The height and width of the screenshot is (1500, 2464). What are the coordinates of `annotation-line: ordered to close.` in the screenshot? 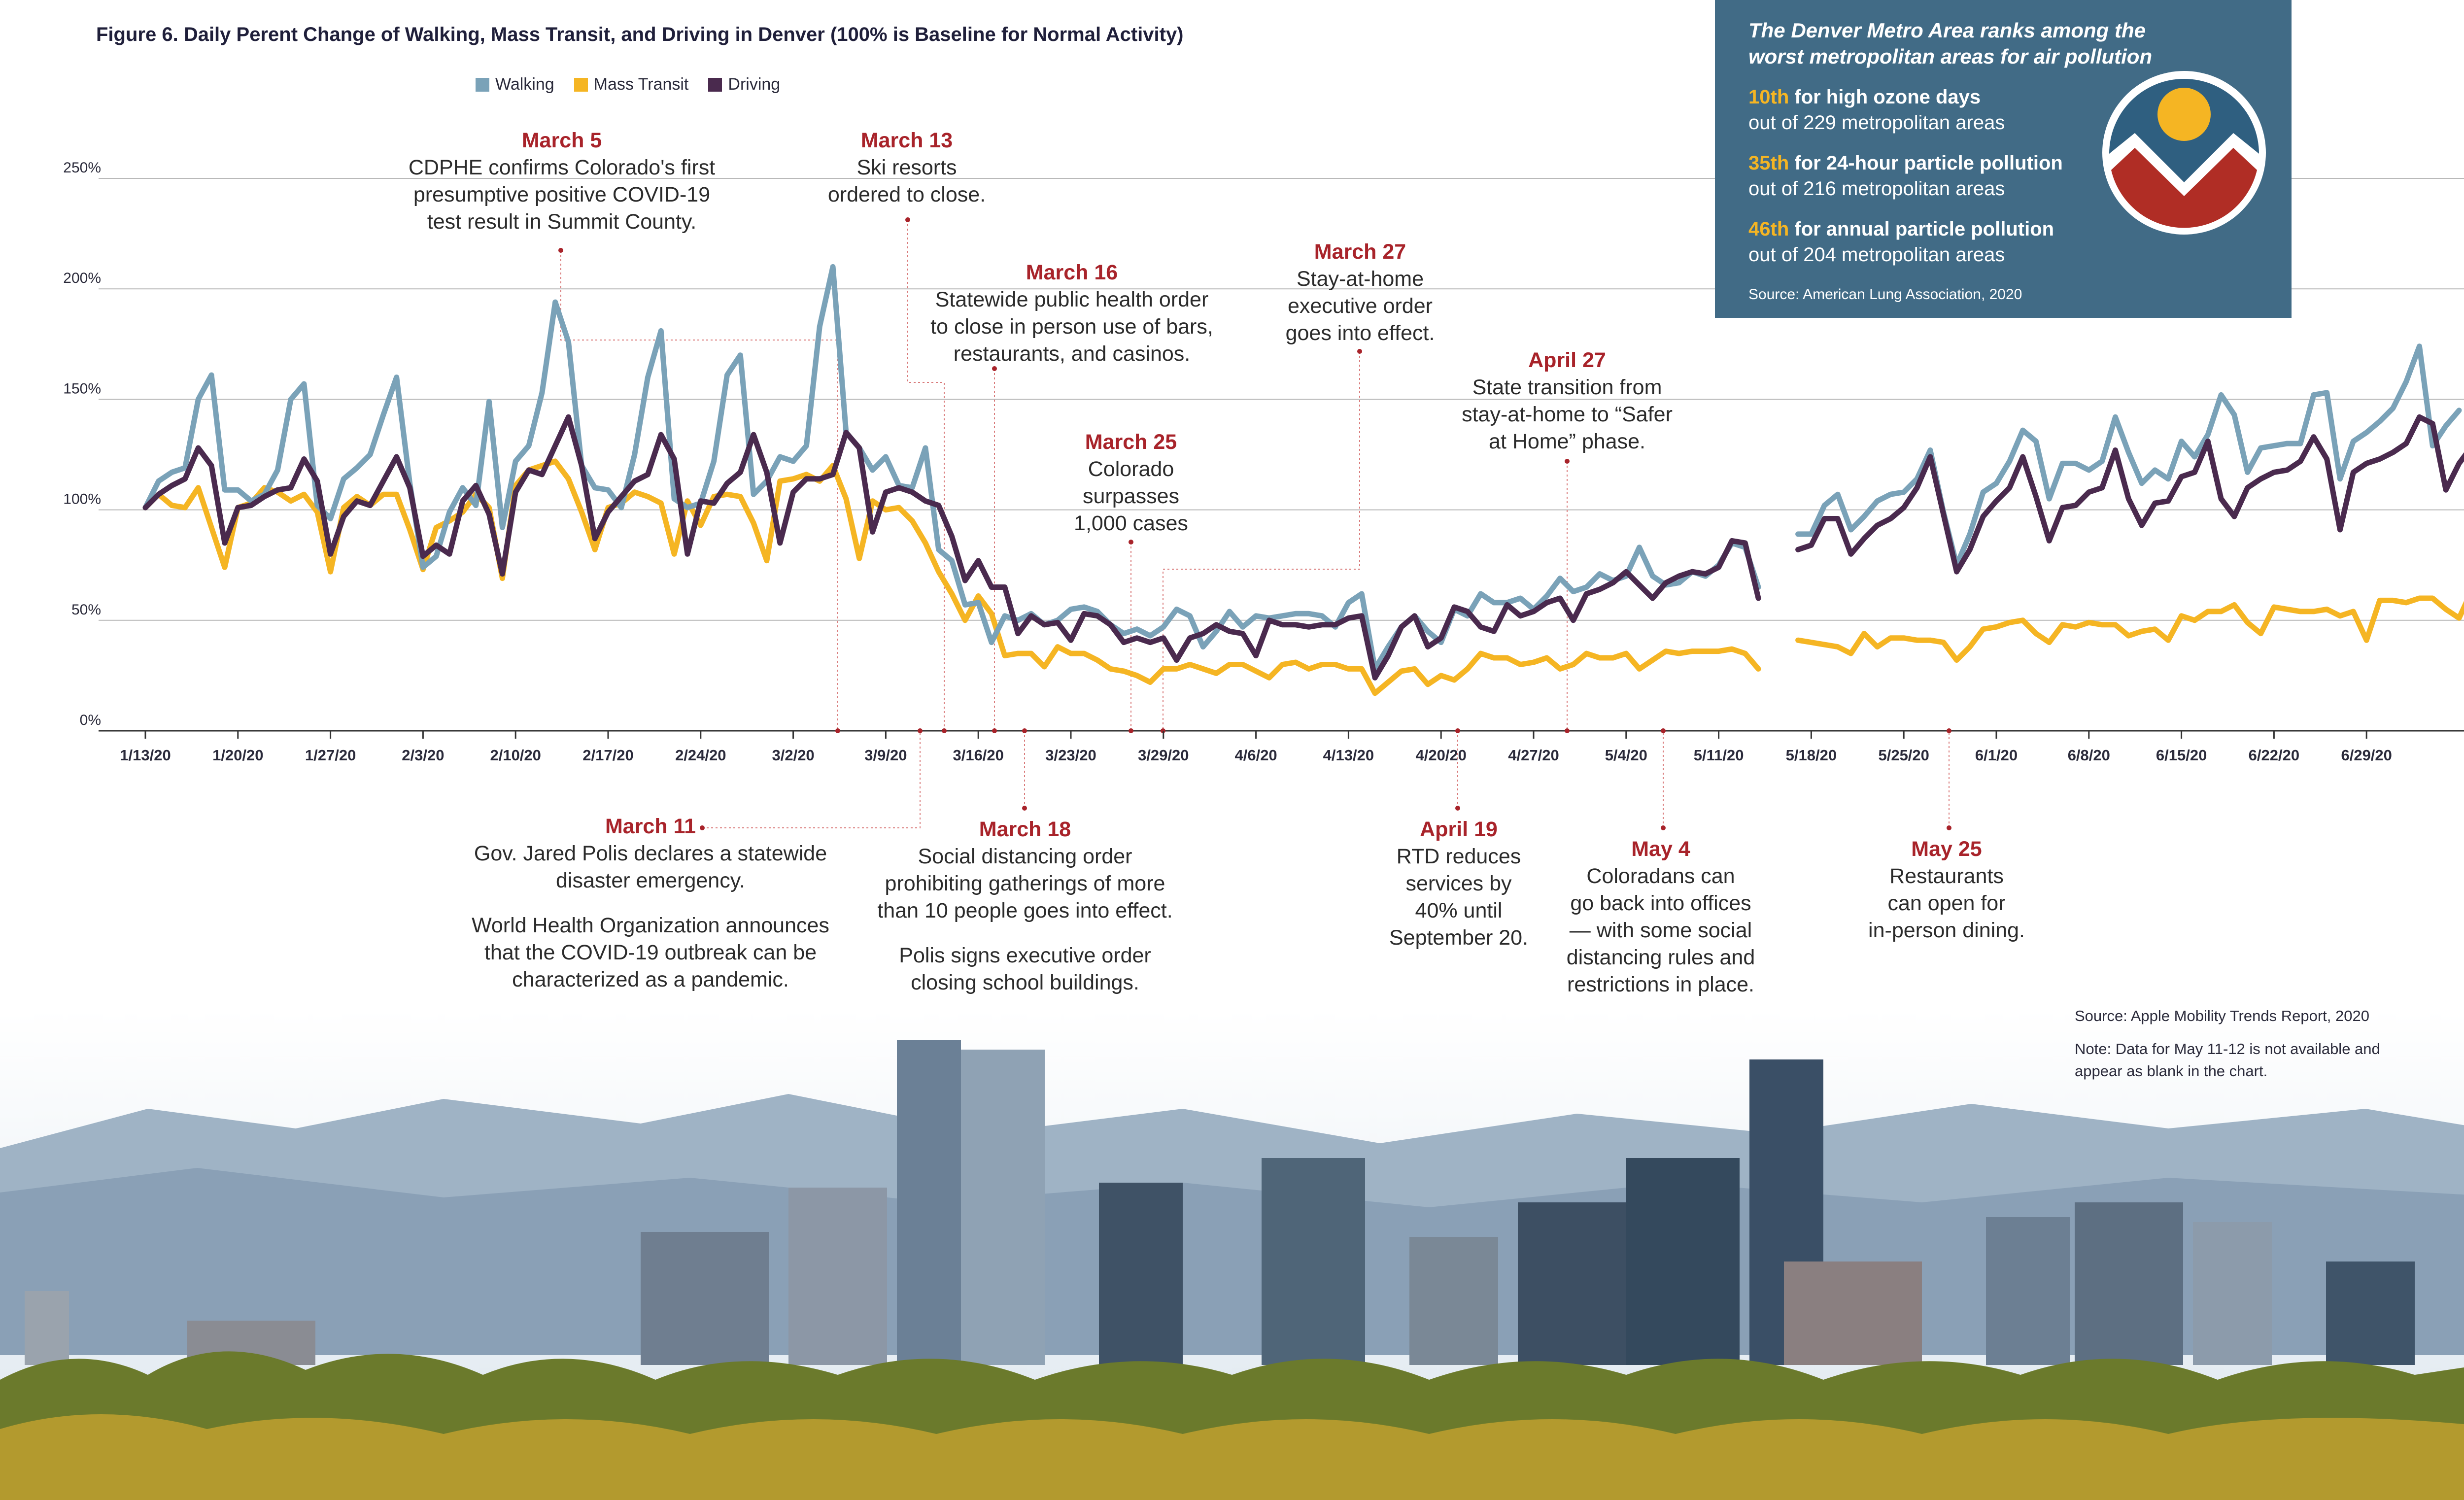 It's located at (906, 195).